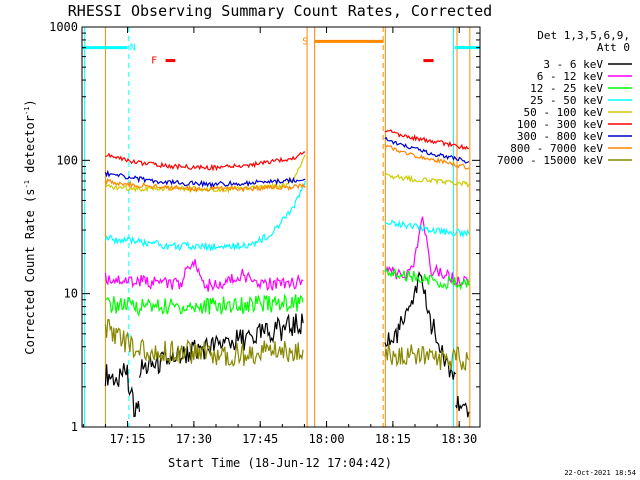  I want to click on legend-label-8: 7000 - 15000 keV, so click(550, 160).